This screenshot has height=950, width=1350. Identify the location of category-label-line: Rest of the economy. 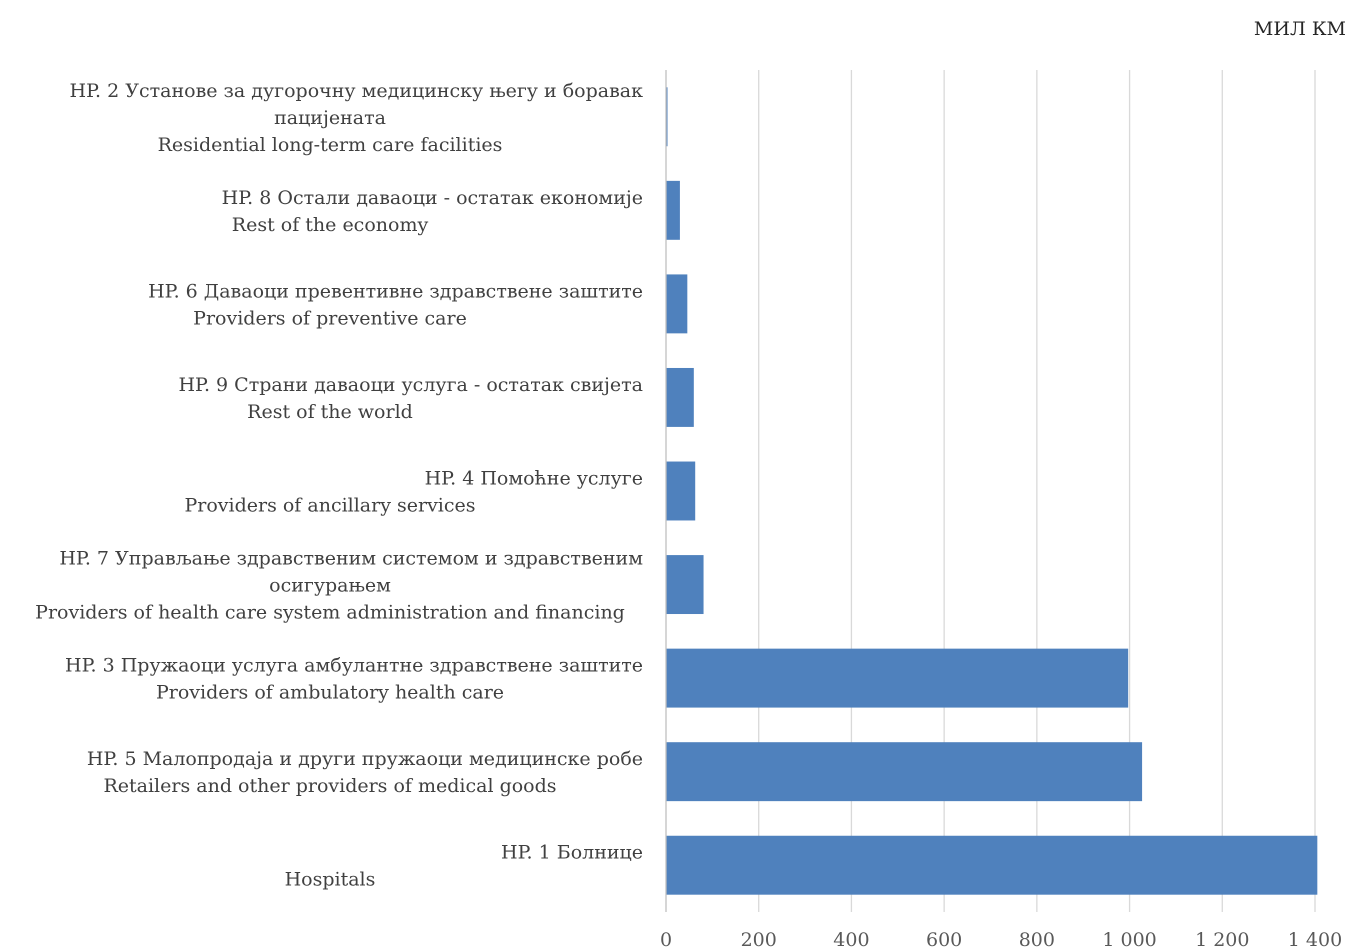
(330, 225).